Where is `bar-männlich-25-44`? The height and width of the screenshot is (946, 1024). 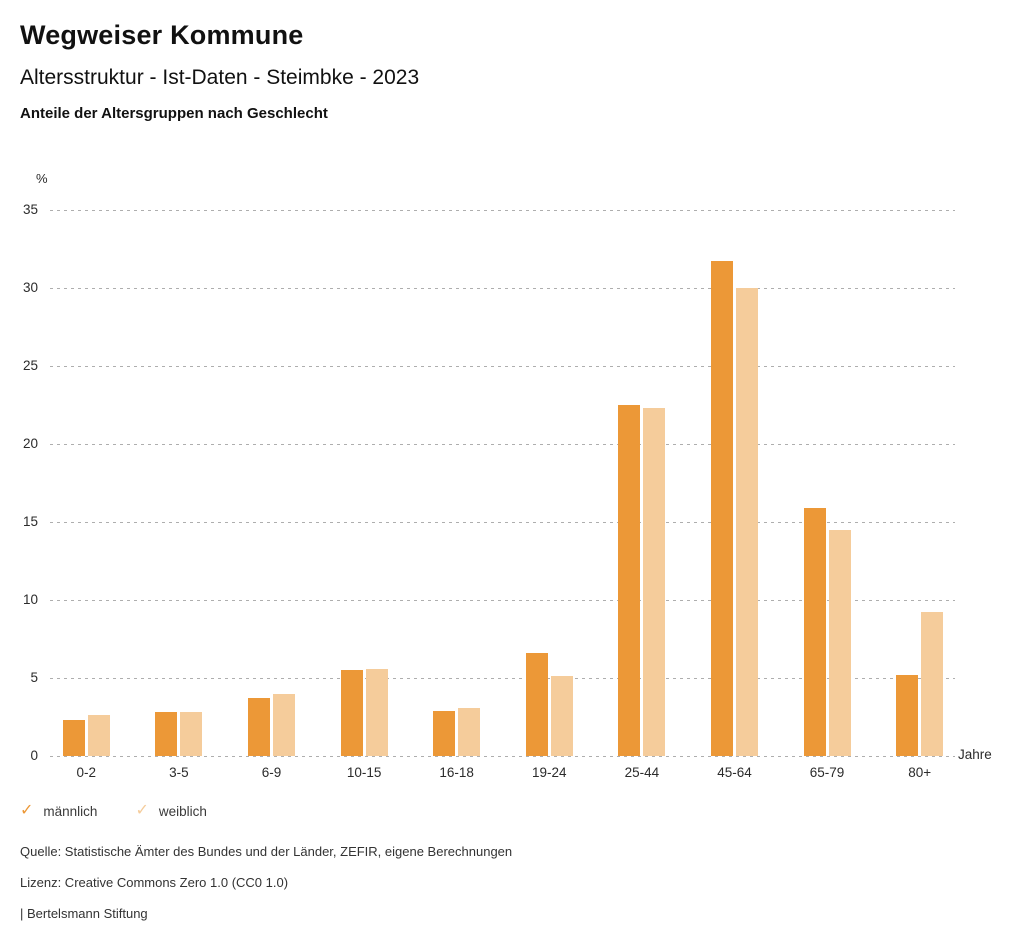
bar-männlich-25-44 is located at coordinates (629, 580).